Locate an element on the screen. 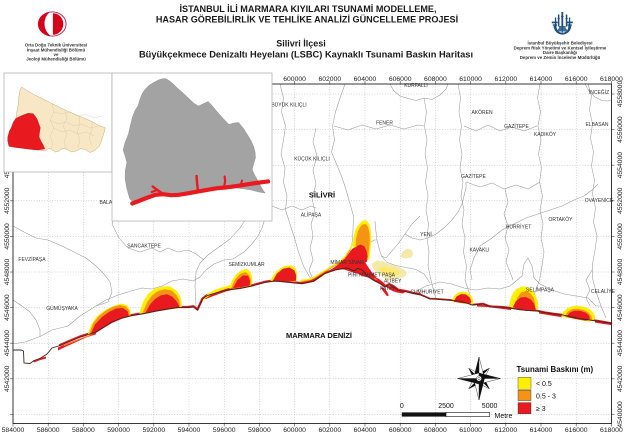  svg-text: 4540000 is located at coordinates (620, 414).